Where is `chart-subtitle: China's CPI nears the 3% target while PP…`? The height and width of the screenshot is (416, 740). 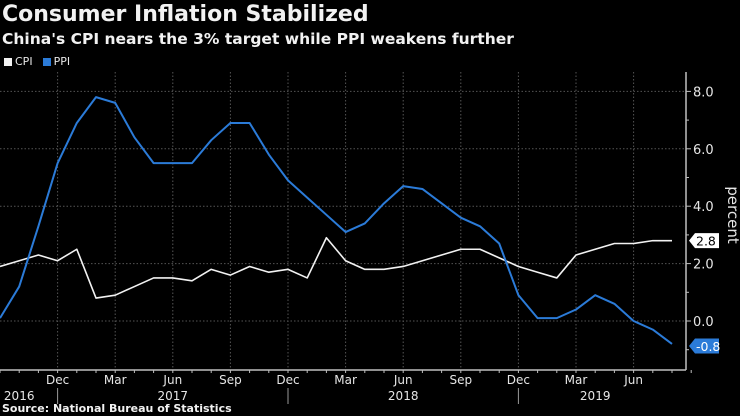 chart-subtitle: China's CPI nears the 3% target while PP… is located at coordinates (258, 39).